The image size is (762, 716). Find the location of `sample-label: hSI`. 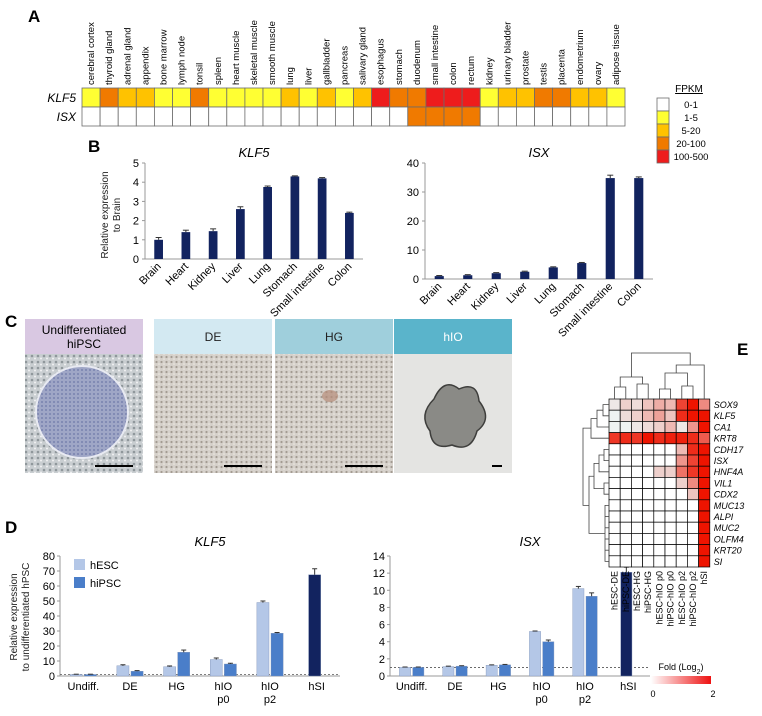

sample-label: hSI is located at coordinates (704, 578).